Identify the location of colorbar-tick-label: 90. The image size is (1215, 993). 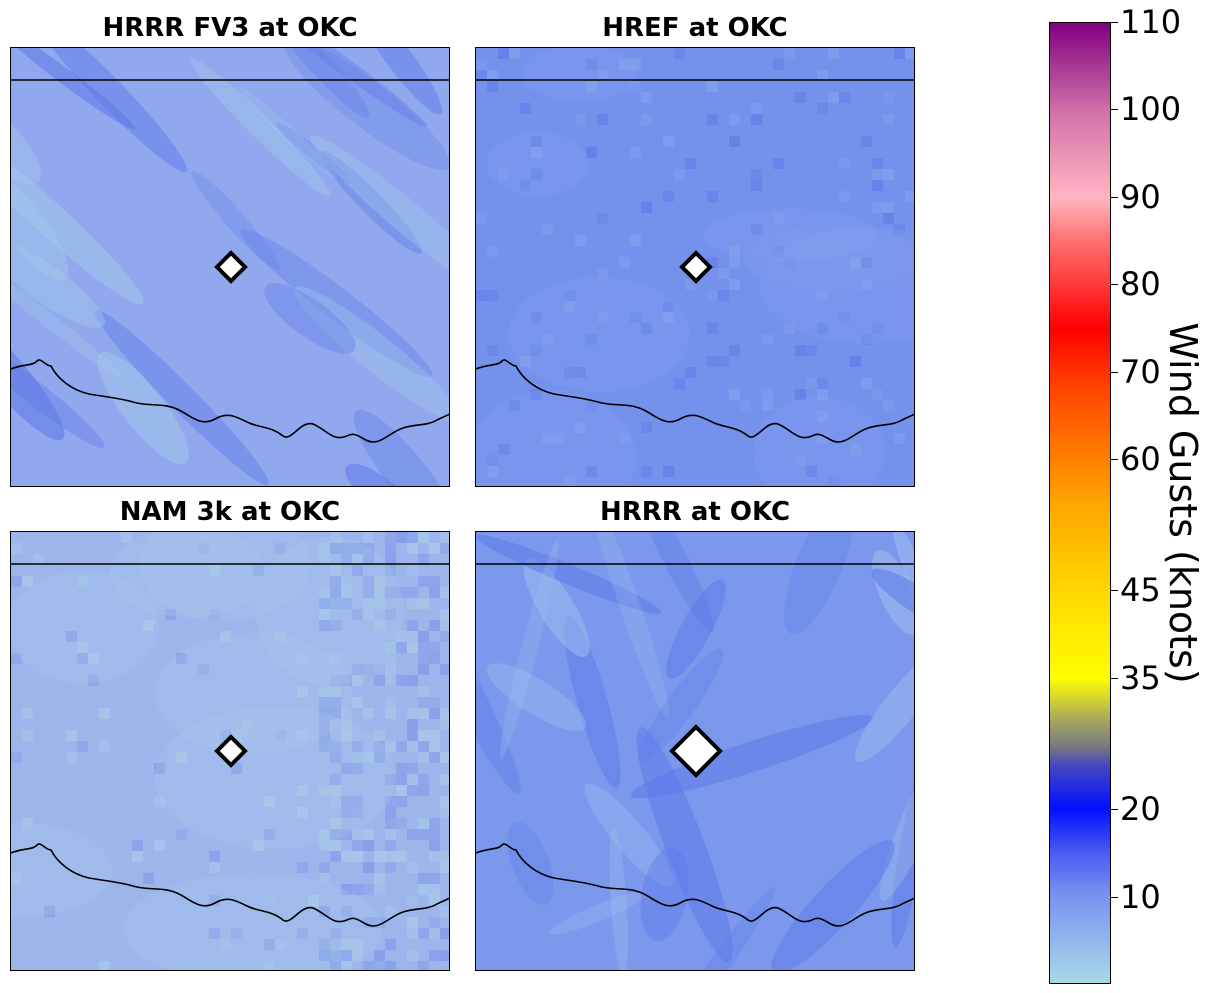
(1140, 197).